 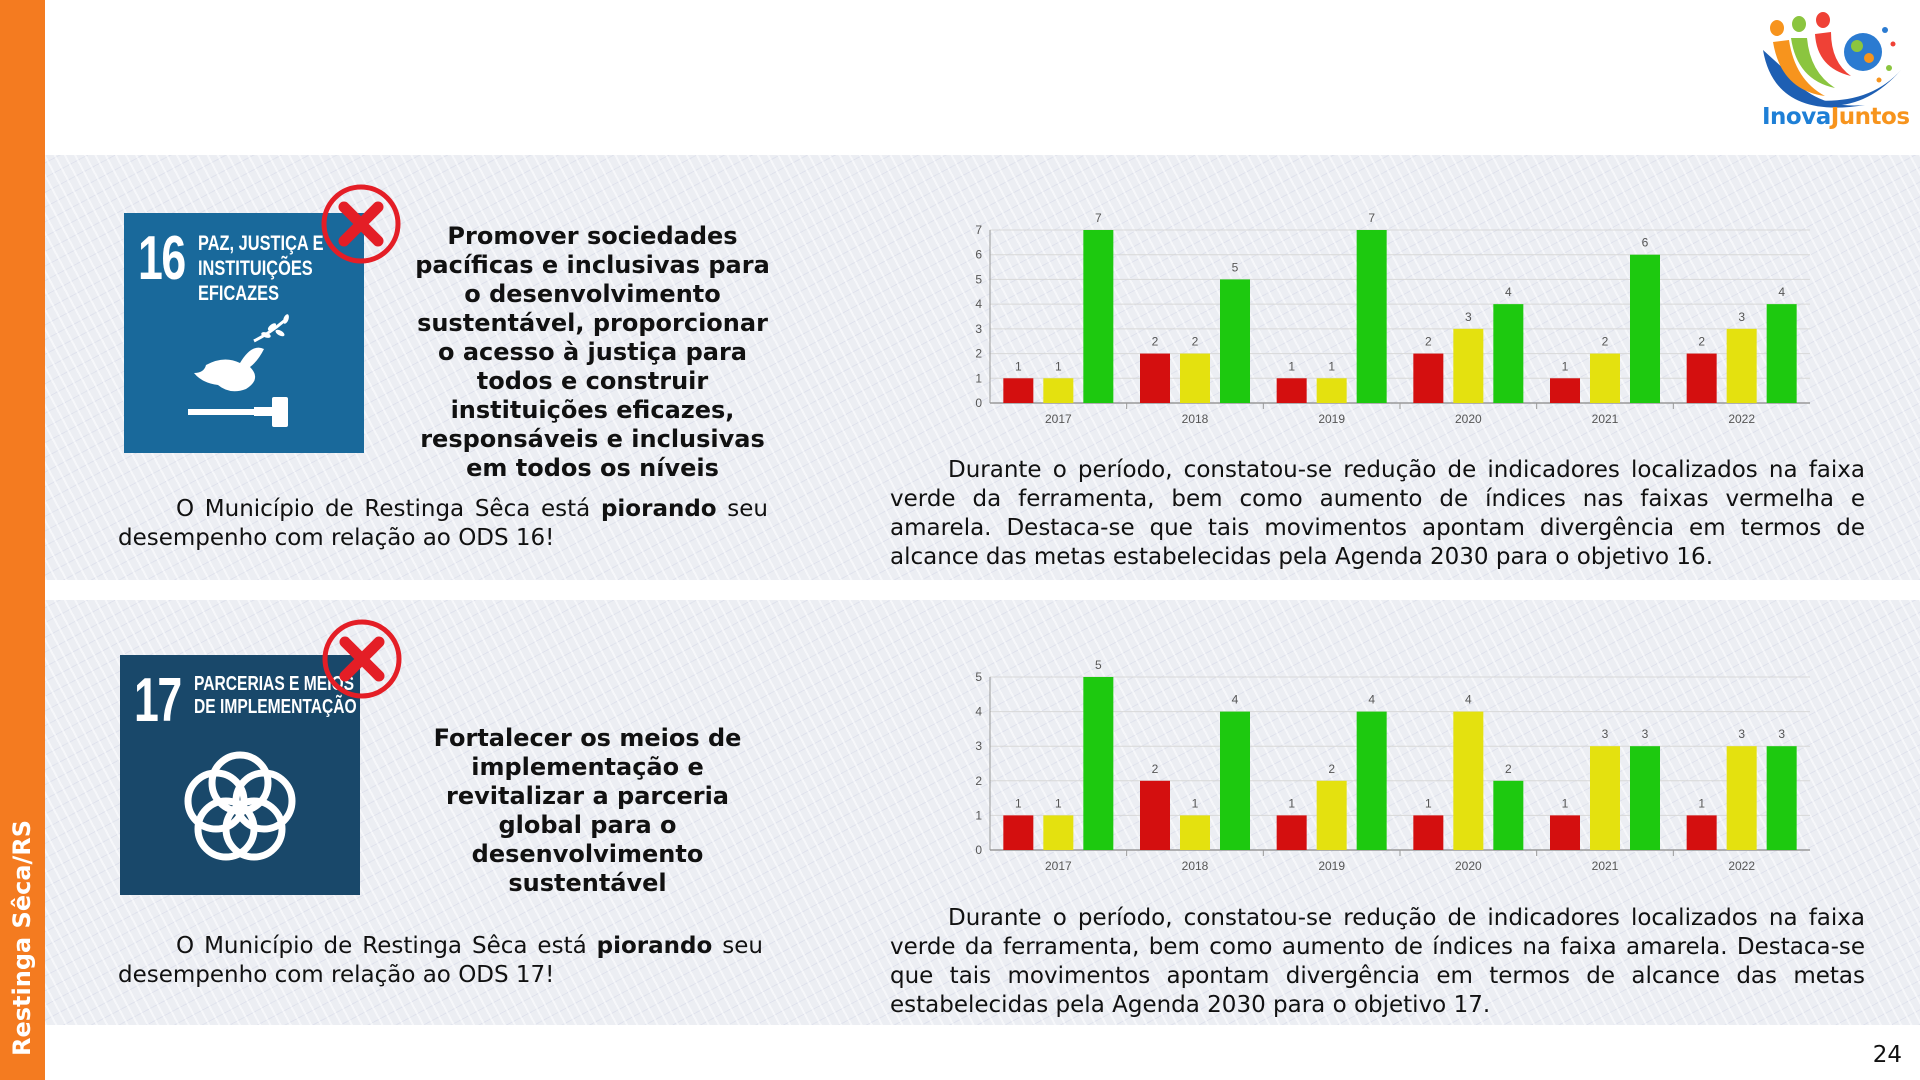 What do you see at coordinates (978, 850) in the screenshot?
I see `y-tick-label: 0` at bounding box center [978, 850].